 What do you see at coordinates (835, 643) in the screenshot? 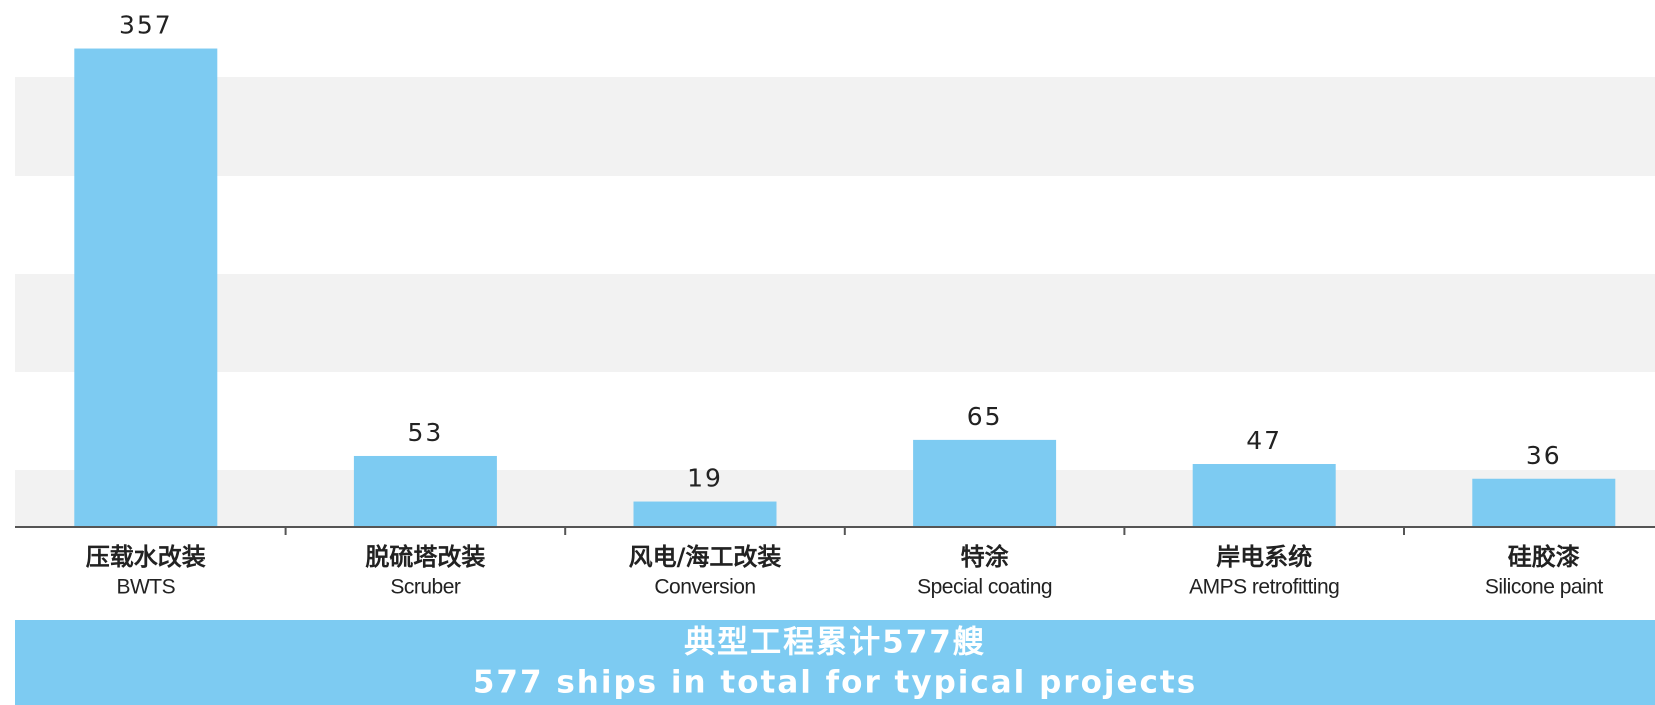
I see `footer-title: 典型工程累计577艘` at bounding box center [835, 643].